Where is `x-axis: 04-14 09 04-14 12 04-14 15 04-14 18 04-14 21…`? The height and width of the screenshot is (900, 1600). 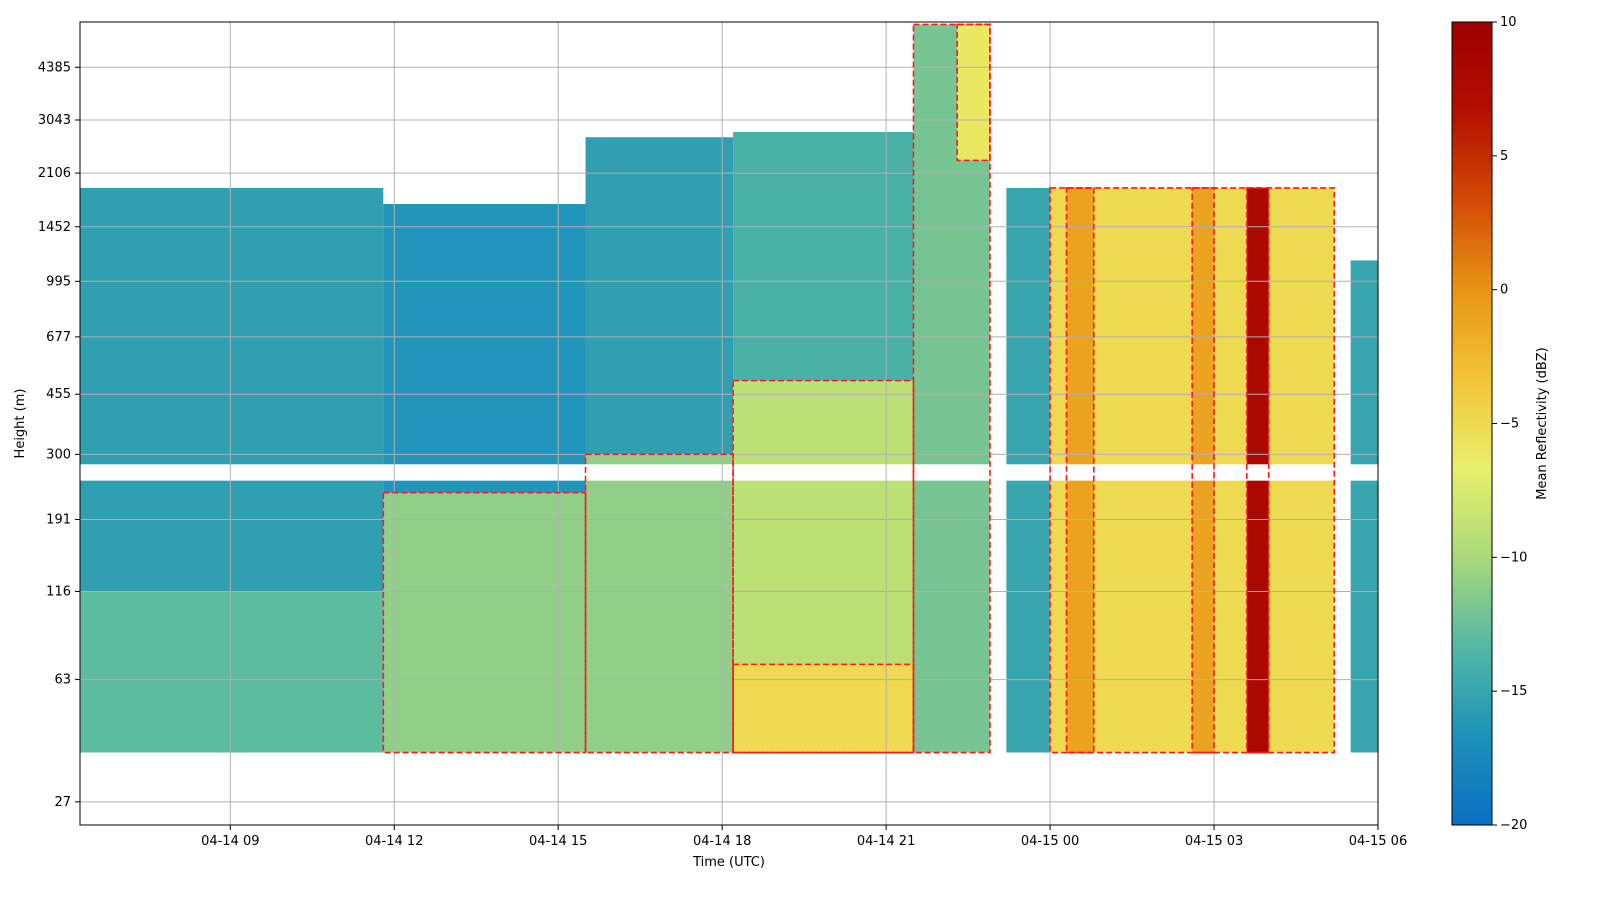
x-axis: 04-14 09 04-14 12 04-14 15 04-14 18 04-14 21… is located at coordinates (804, 837).